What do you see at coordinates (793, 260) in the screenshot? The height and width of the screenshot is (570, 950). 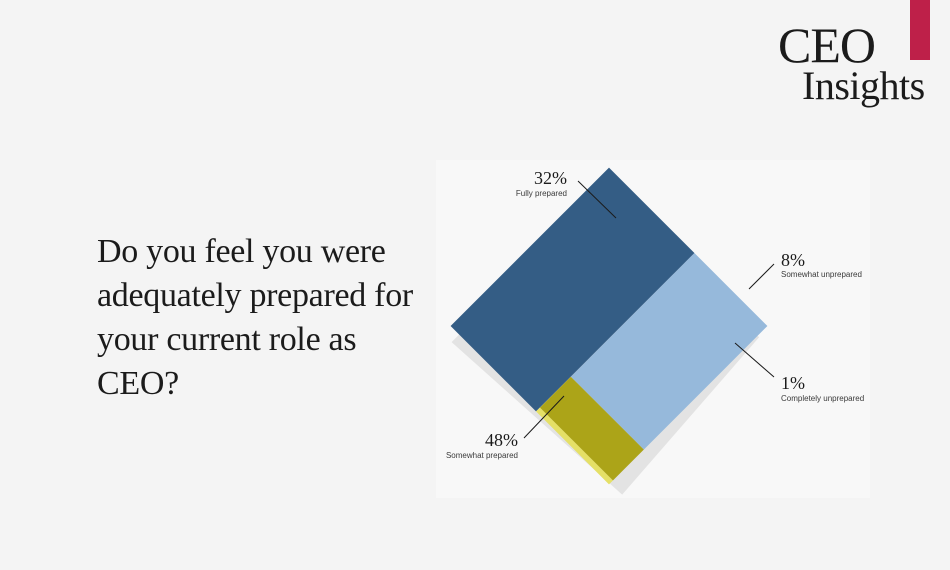 I see `value-label-somewhat-unprepared: 8%` at bounding box center [793, 260].